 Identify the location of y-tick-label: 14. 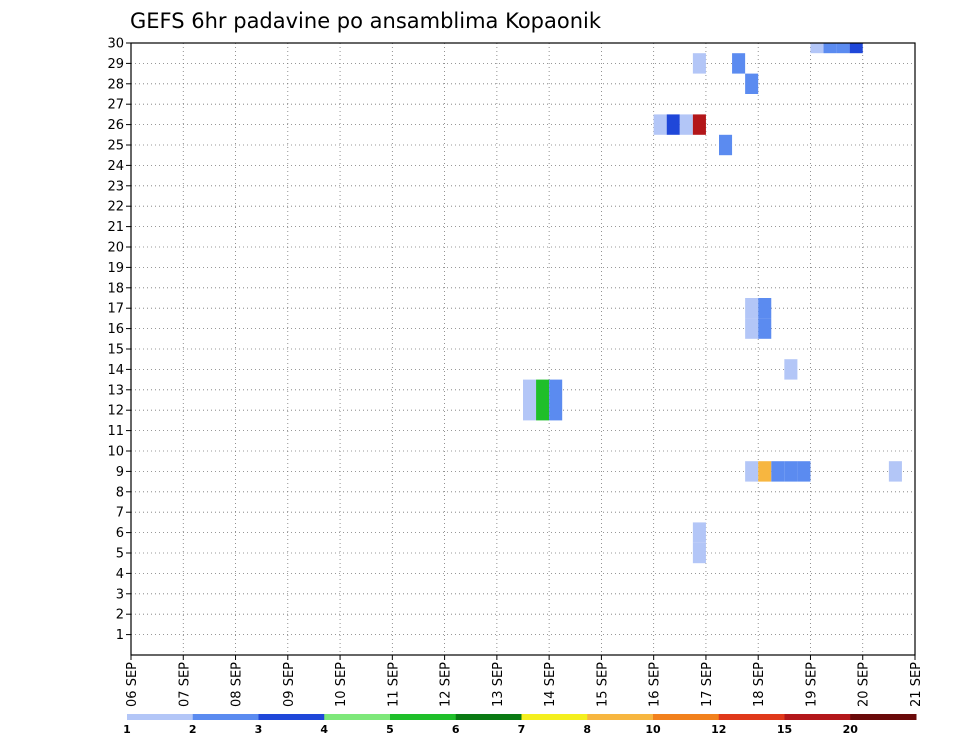
(115, 370).